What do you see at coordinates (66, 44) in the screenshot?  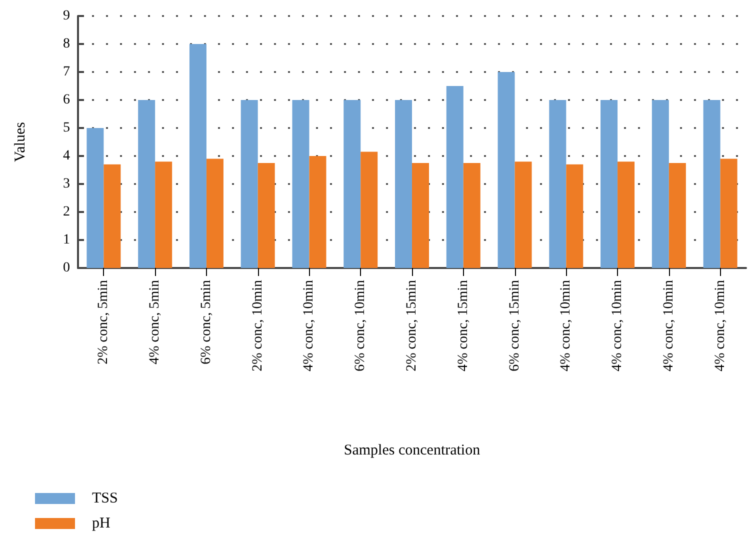 I see `y-tick-label: 8` at bounding box center [66, 44].